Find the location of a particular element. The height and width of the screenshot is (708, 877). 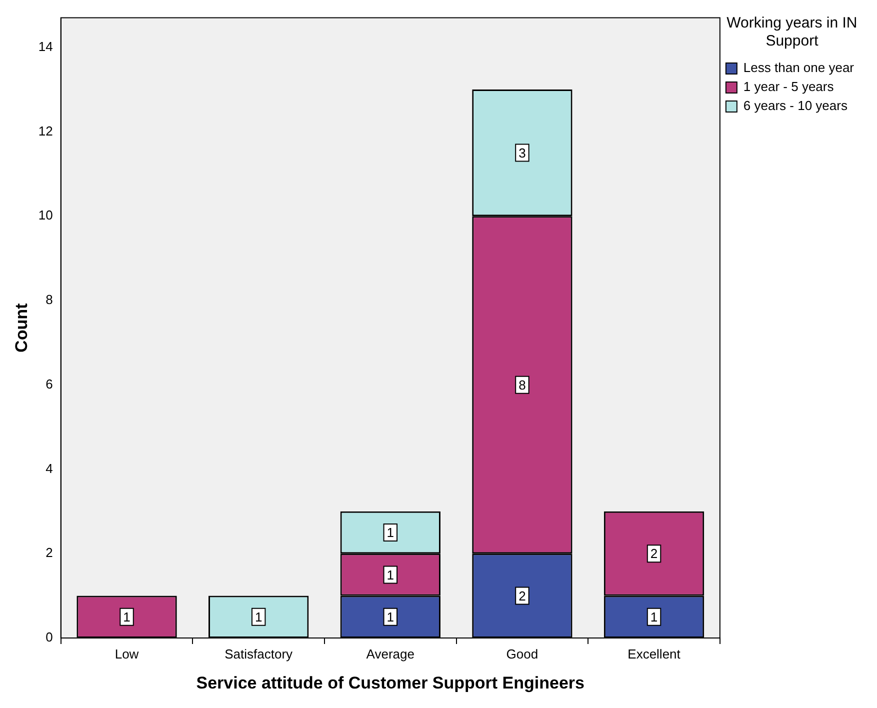

y-tick-label: 6 is located at coordinates (49, 384).